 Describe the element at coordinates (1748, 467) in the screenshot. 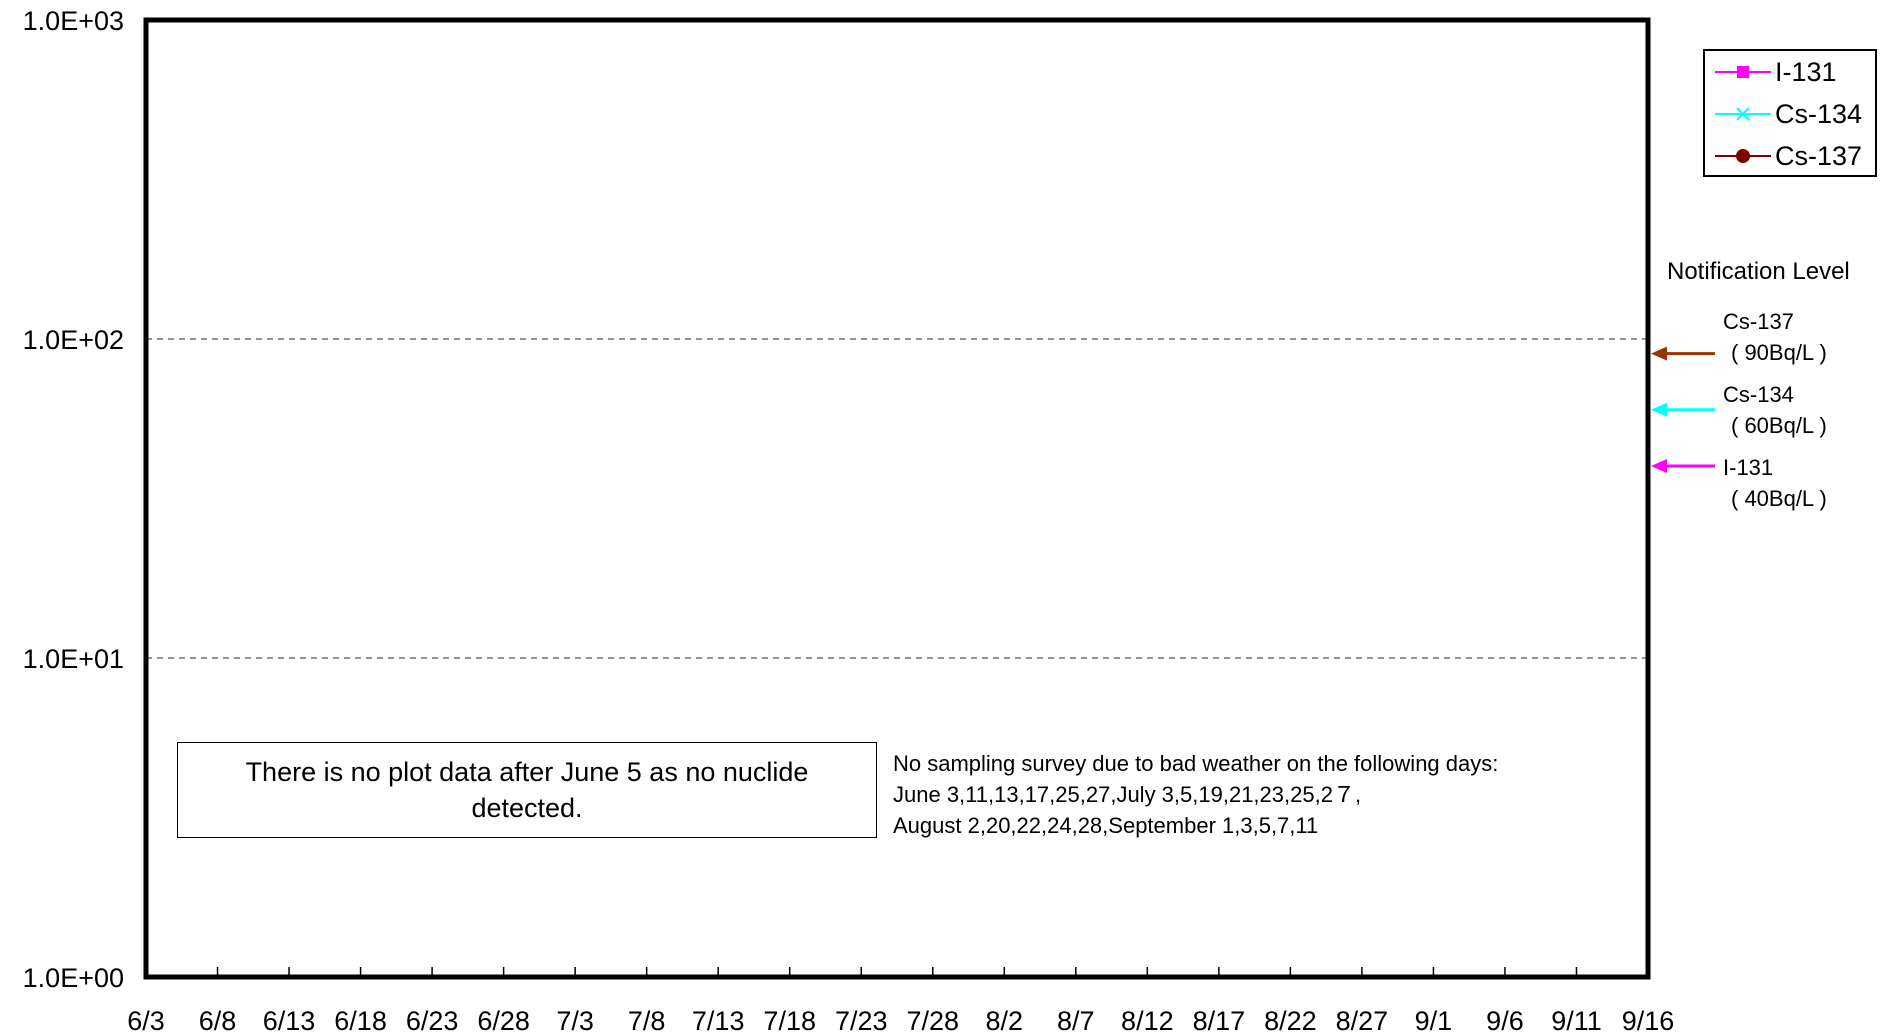

I see `notification-nuclide: I-131` at that location.